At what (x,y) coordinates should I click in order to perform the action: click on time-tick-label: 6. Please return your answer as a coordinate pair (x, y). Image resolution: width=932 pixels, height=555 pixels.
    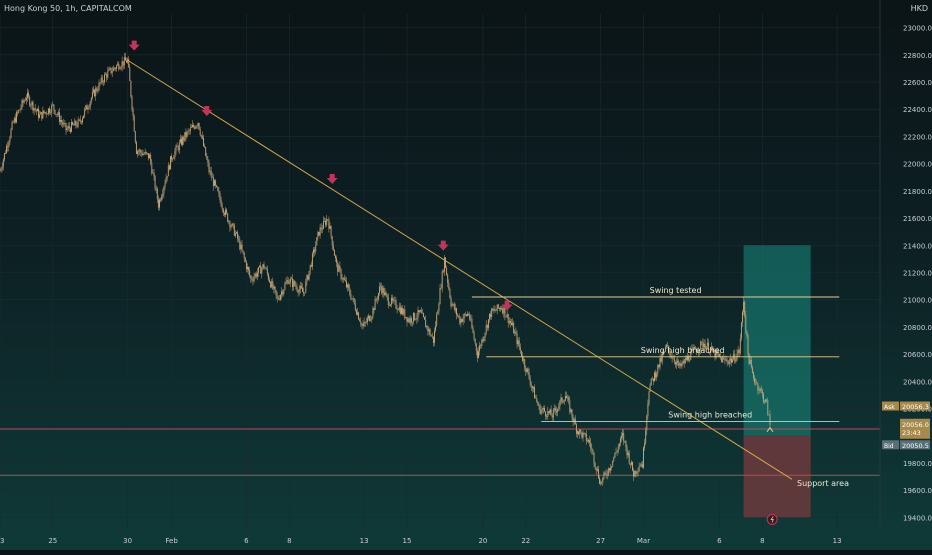
    Looking at the image, I should click on (246, 541).